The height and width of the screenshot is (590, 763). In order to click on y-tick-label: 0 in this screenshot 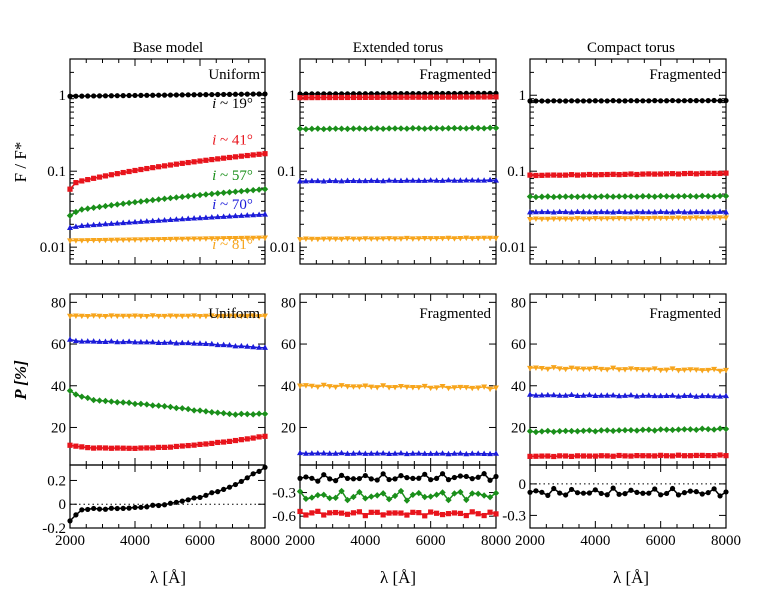, I will do `click(523, 485)`.